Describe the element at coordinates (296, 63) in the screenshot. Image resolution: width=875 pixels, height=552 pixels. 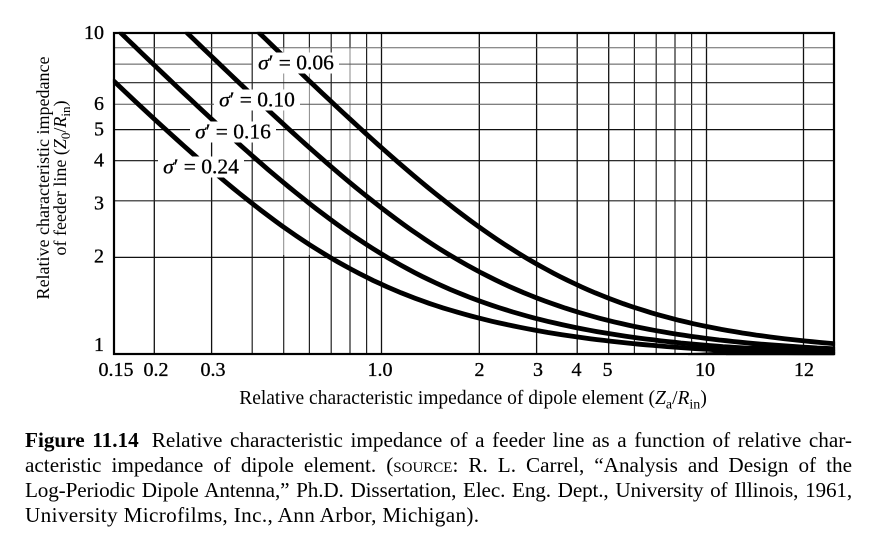
I see `svg-text: σ′ = 0.06` at that location.